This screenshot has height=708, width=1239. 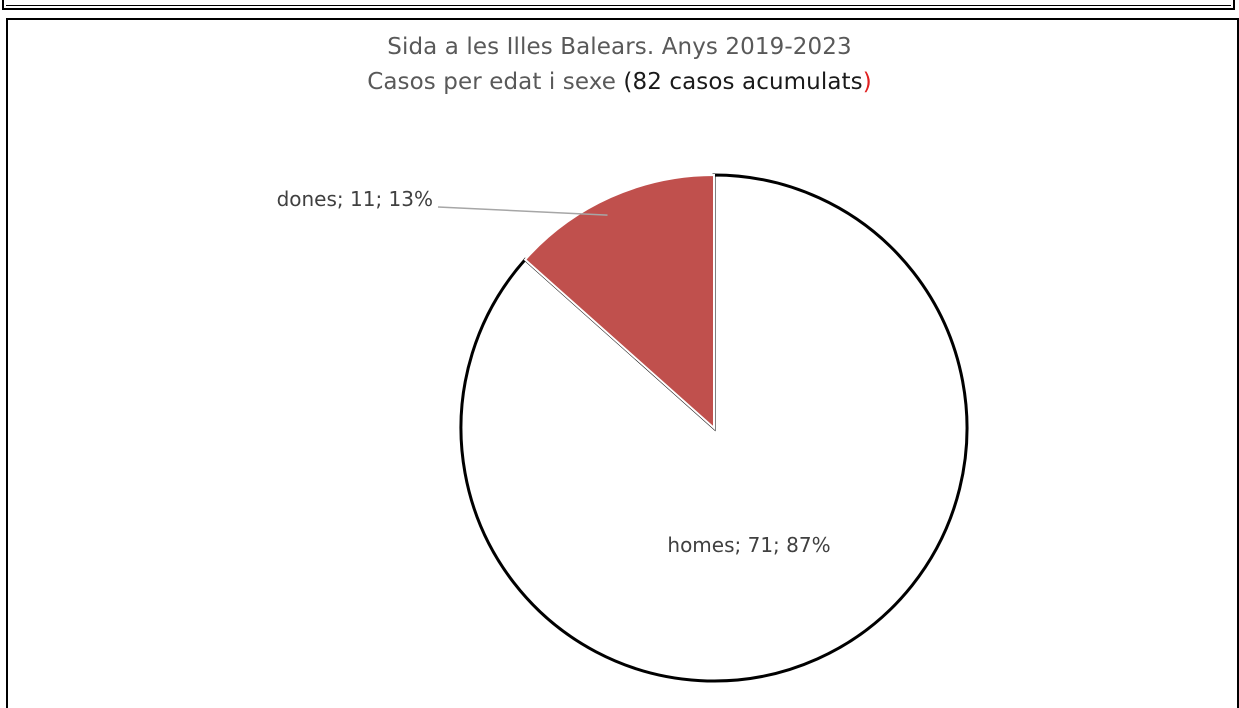 What do you see at coordinates (867, 82) in the screenshot?
I see `subtitle-close-paren: )` at bounding box center [867, 82].